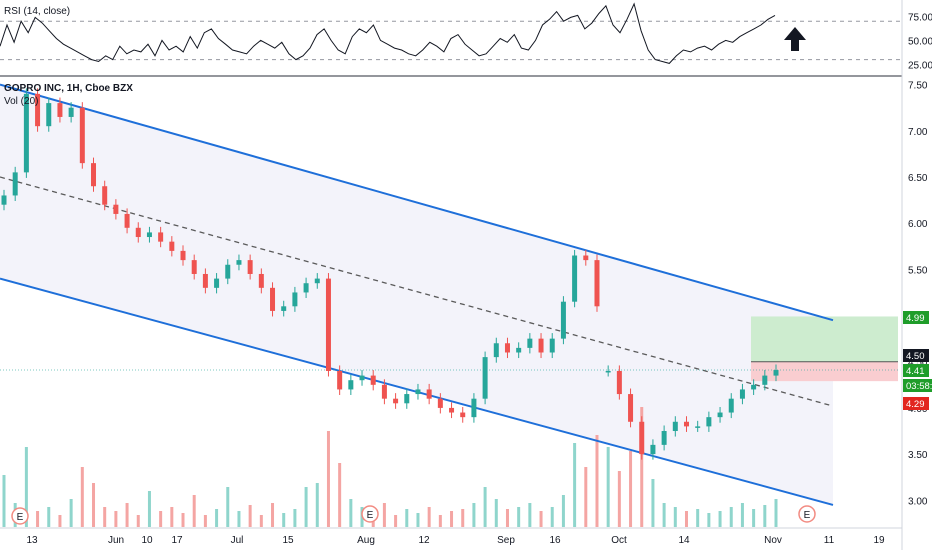 This screenshot has height=555, width=932. I want to click on rsi-label: RSI (14, close), so click(37, 11).